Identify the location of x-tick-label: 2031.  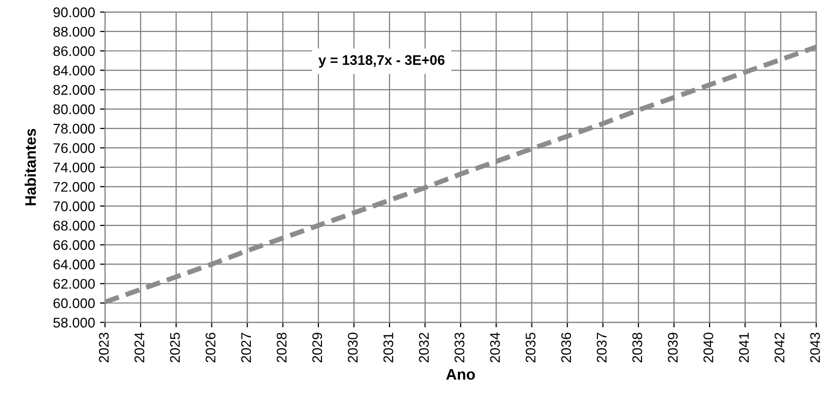
(388, 347).